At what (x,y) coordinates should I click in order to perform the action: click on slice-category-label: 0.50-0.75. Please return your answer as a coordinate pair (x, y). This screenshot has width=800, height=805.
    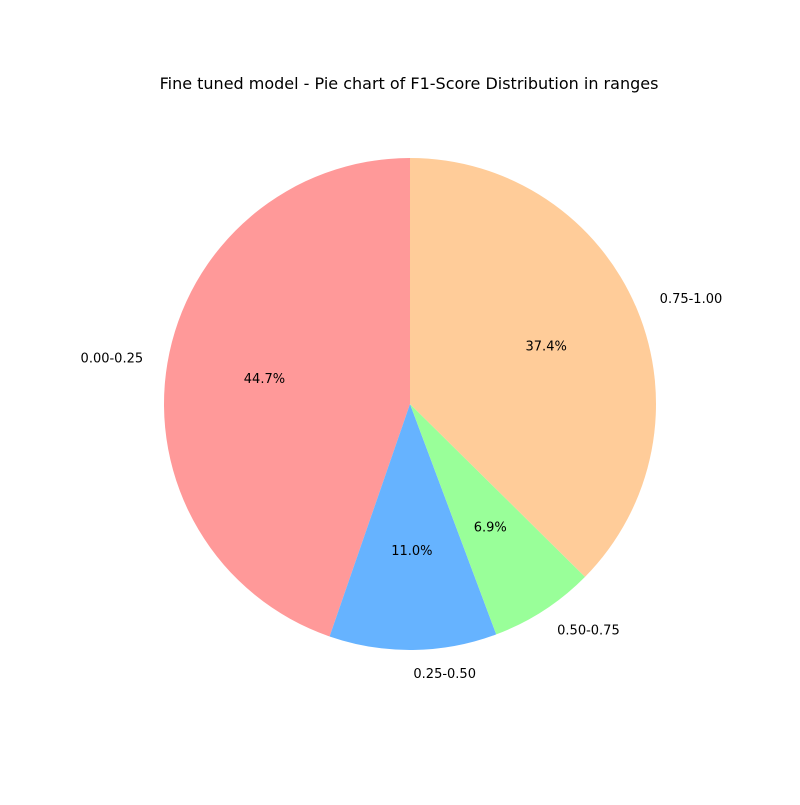
    Looking at the image, I should click on (588, 631).